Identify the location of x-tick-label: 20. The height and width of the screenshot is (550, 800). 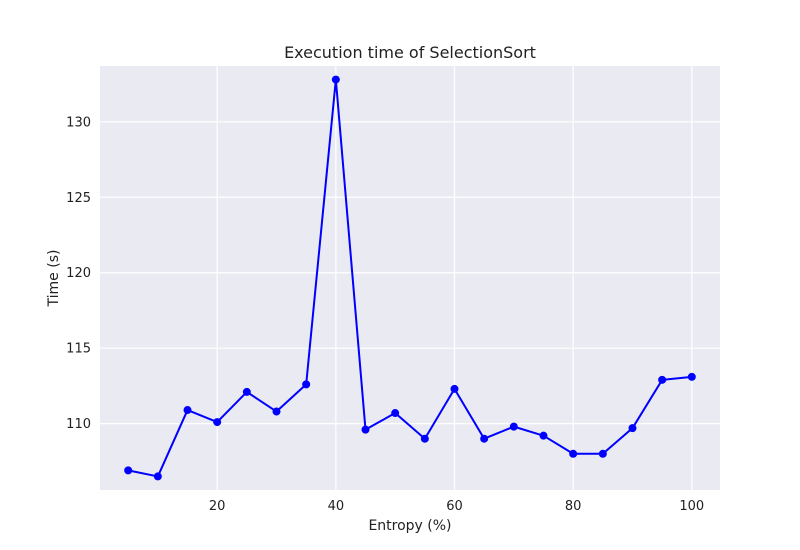
(217, 506).